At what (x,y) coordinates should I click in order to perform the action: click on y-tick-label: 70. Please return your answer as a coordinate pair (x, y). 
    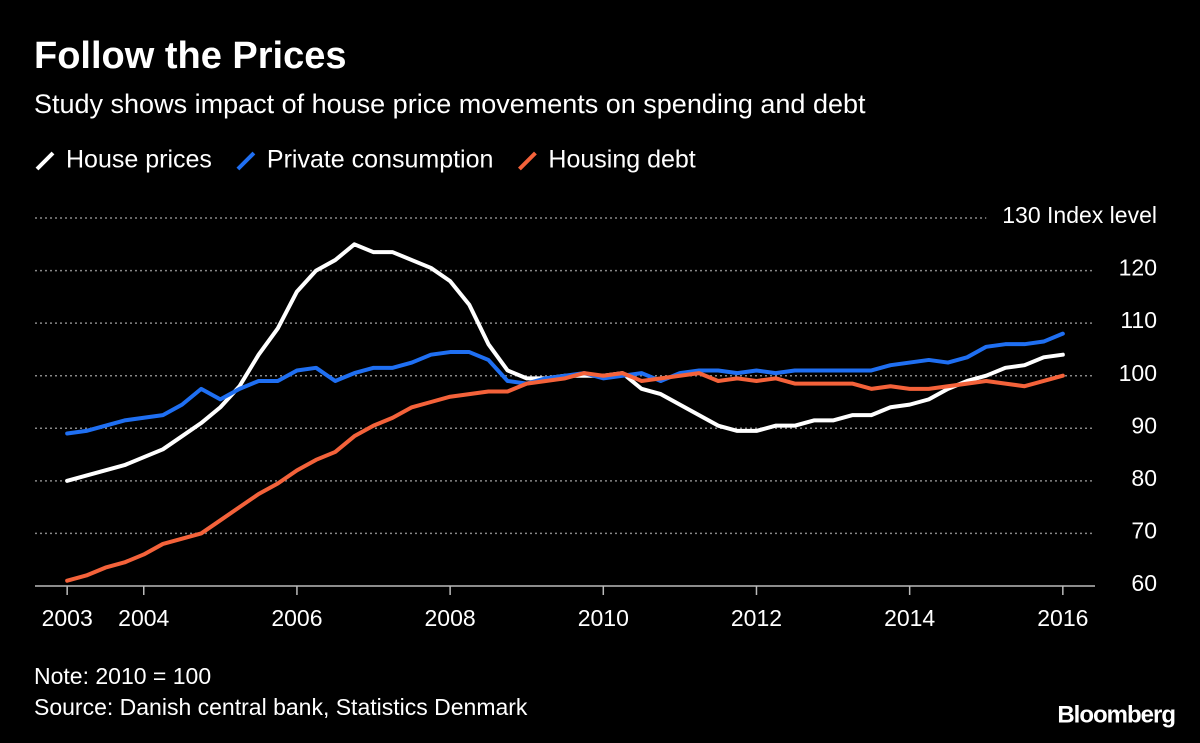
    Looking at the image, I should click on (1144, 531).